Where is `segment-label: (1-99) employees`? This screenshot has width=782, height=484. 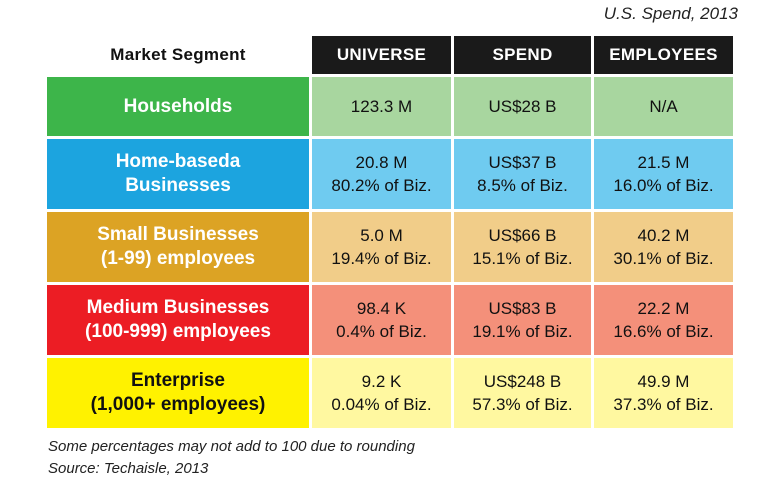 segment-label: (1-99) employees is located at coordinates (178, 258).